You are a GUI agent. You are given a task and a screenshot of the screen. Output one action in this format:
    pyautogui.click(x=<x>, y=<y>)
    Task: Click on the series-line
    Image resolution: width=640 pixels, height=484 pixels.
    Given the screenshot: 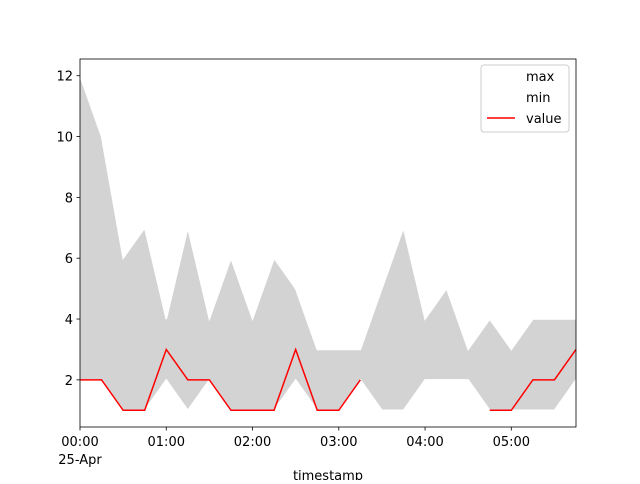 What is the action you would take?
    pyautogui.click(x=328, y=379)
    